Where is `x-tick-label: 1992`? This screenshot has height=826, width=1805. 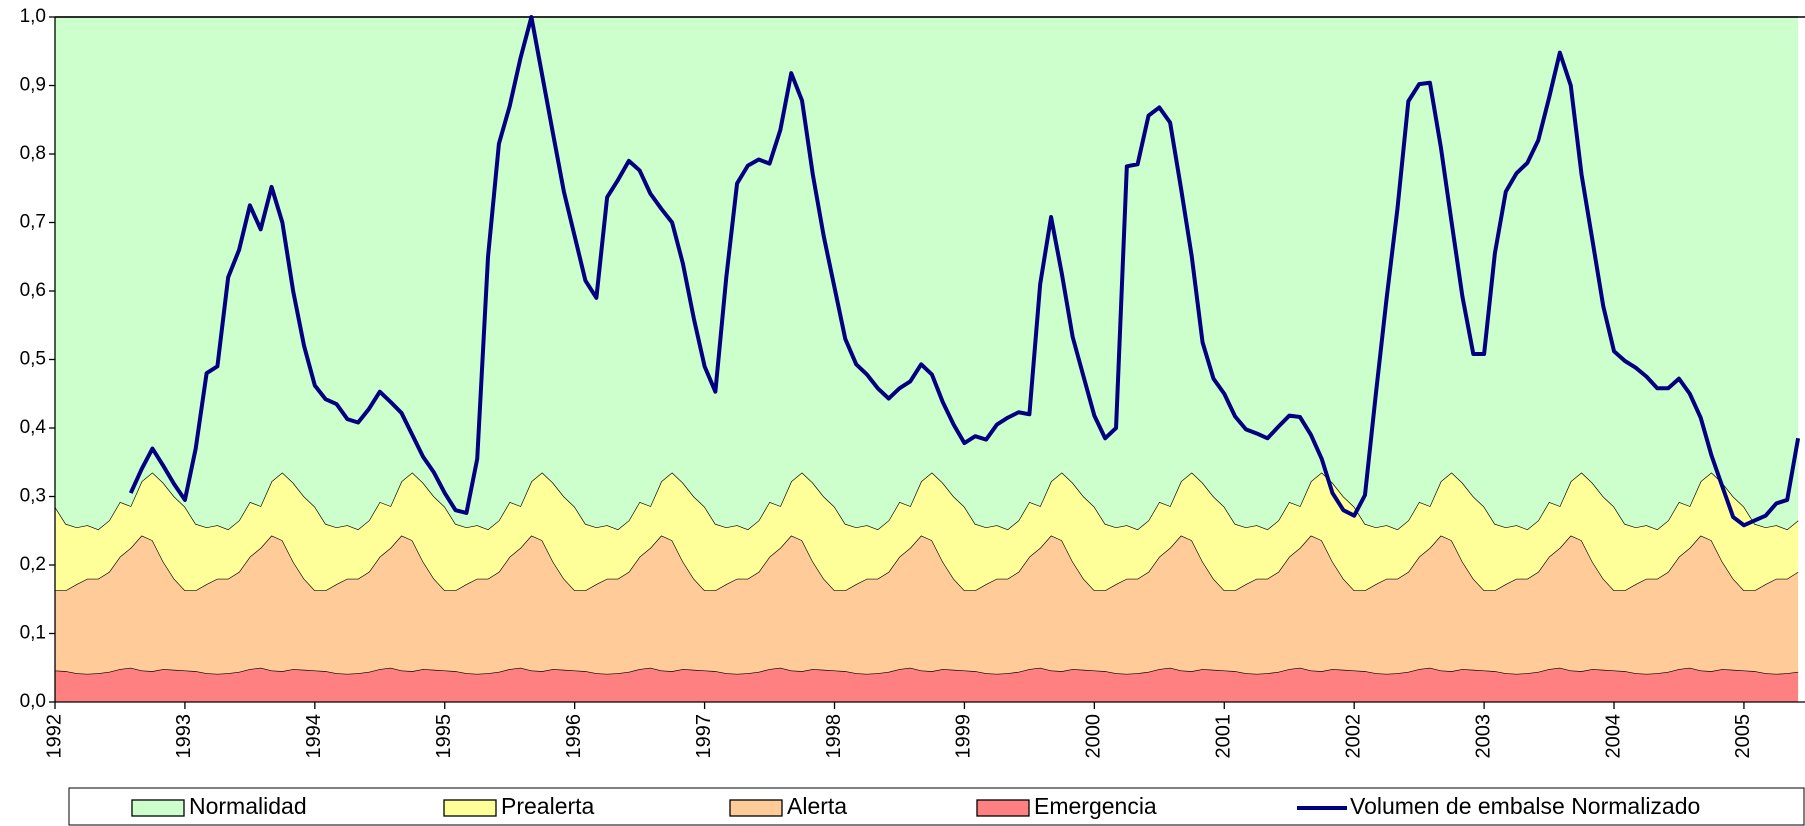 x-tick-label: 1992 is located at coordinates (54, 736).